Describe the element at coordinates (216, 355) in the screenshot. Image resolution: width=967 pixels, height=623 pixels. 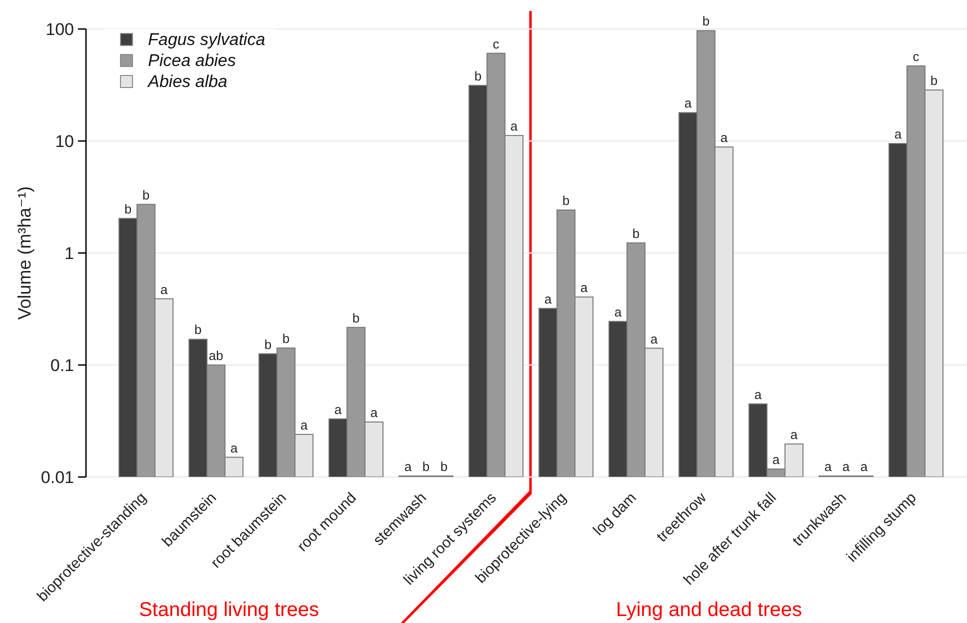
I see `data-label: ab` at that location.